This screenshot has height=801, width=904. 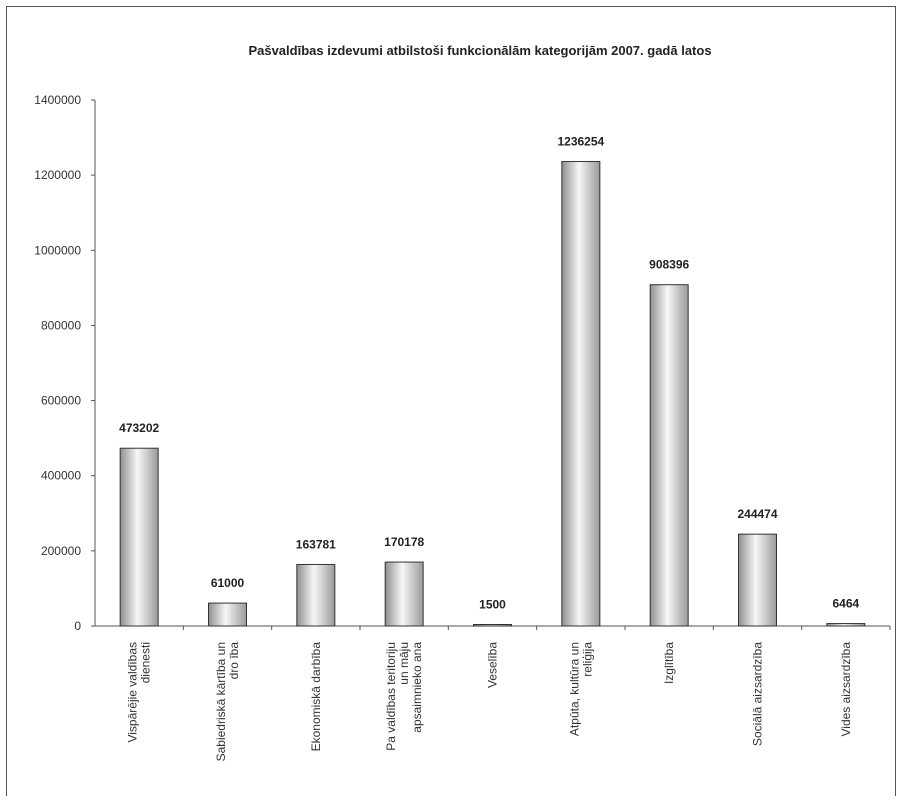 I want to click on data-label: 6464, so click(x=845, y=604).